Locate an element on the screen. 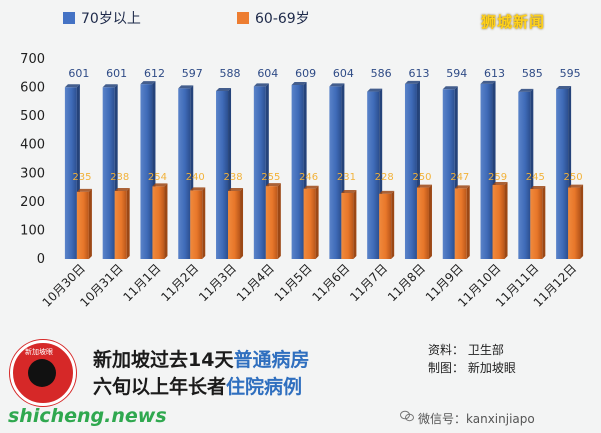 This screenshot has width=601, height=433. x-category-label: 11月3日 is located at coordinates (217, 282).